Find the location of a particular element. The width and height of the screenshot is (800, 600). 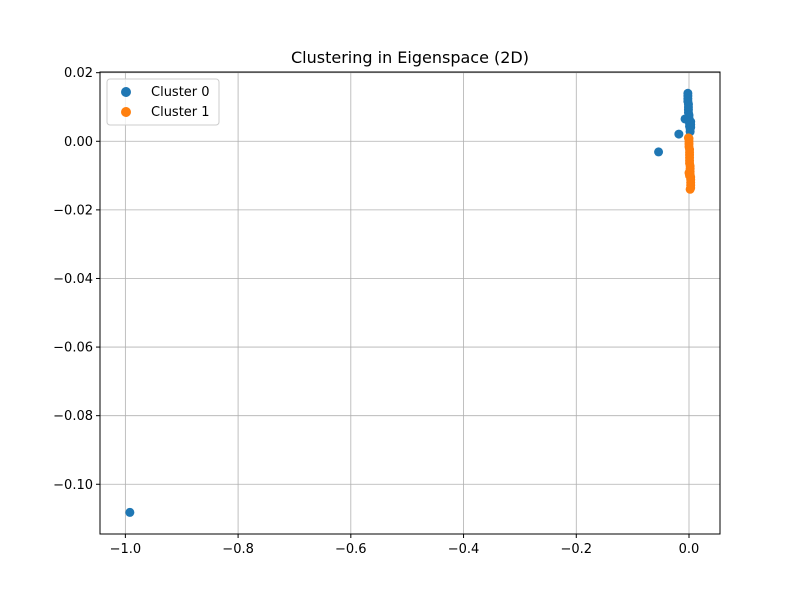

y-tick-label: −0.08 is located at coordinates (73, 416).